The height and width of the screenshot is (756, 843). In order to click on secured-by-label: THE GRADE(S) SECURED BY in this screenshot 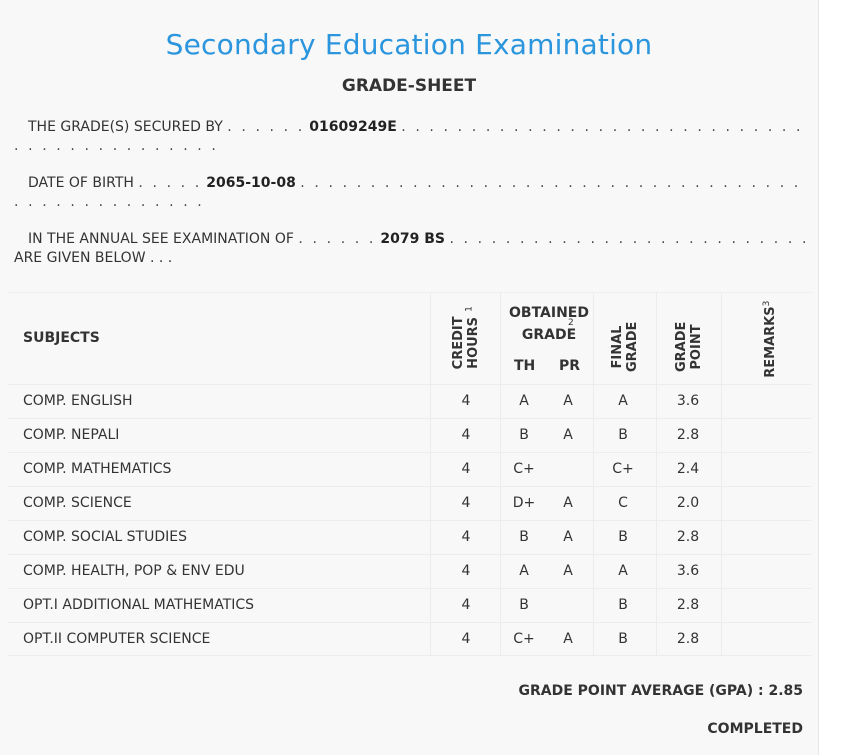, I will do `click(125, 127)`.